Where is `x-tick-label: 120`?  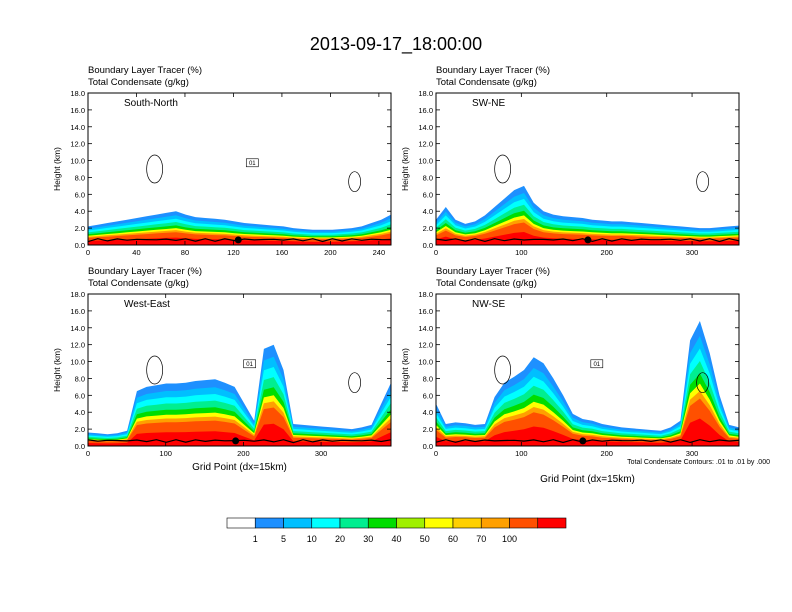 x-tick-label: 120 is located at coordinates (233, 252).